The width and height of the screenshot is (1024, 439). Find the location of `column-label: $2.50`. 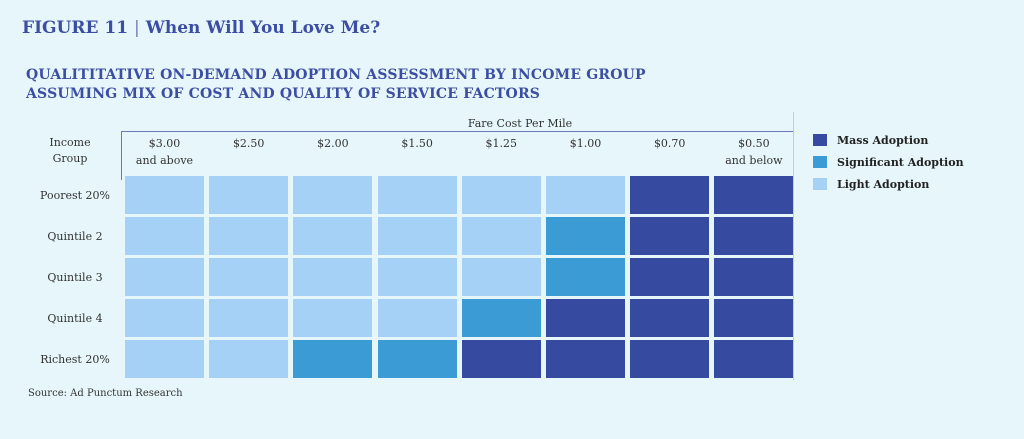

column-label: $2.50 is located at coordinates (249, 143).